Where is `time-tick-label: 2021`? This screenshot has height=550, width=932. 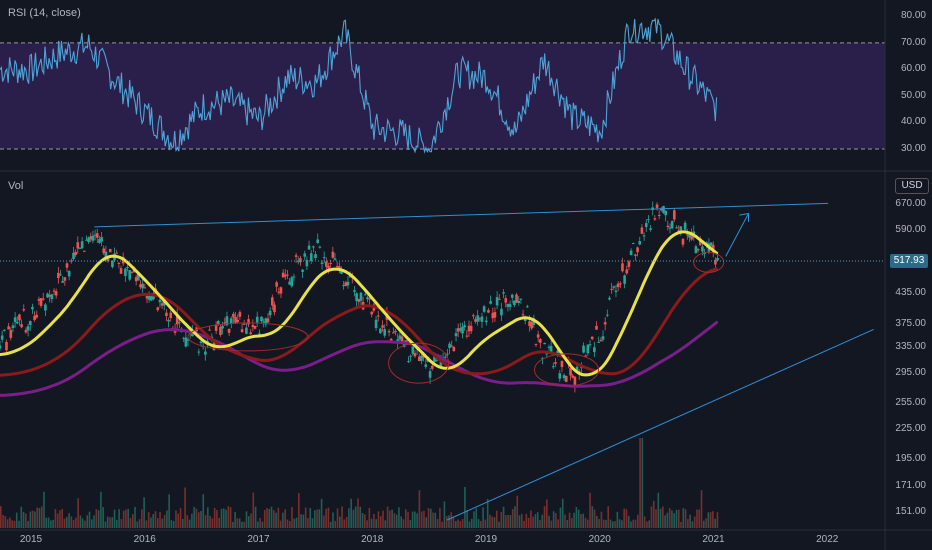
time-tick-label: 2021 is located at coordinates (713, 539).